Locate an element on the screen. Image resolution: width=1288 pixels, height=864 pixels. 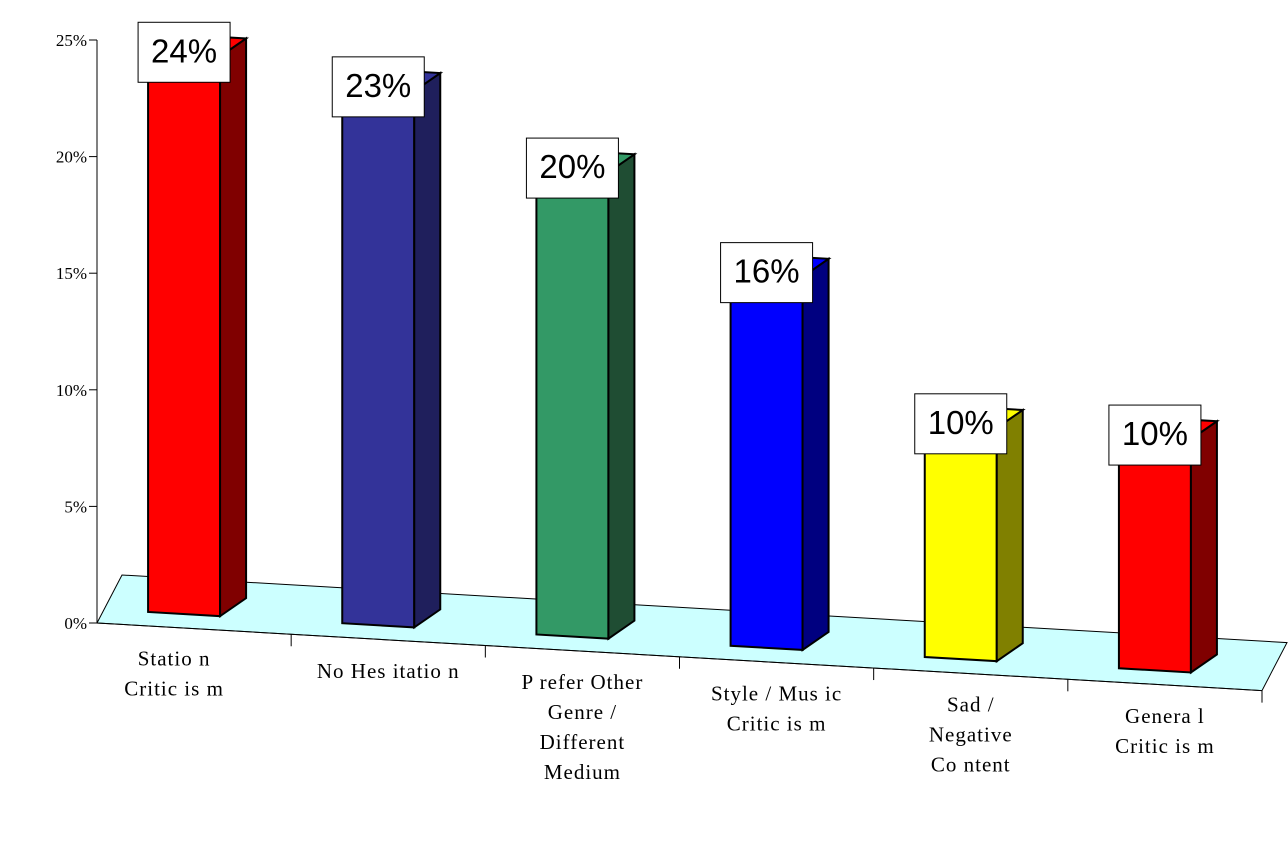
y-tick-label: 25% is located at coordinates (71, 40).